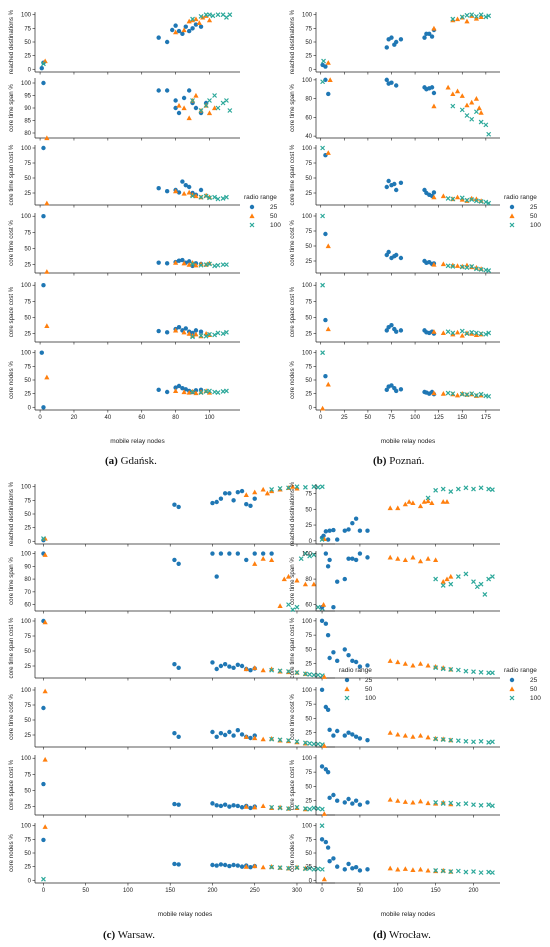  I want to click on panel-b-3: 25 50 75 100 core time span cost %, so click(394, 176).